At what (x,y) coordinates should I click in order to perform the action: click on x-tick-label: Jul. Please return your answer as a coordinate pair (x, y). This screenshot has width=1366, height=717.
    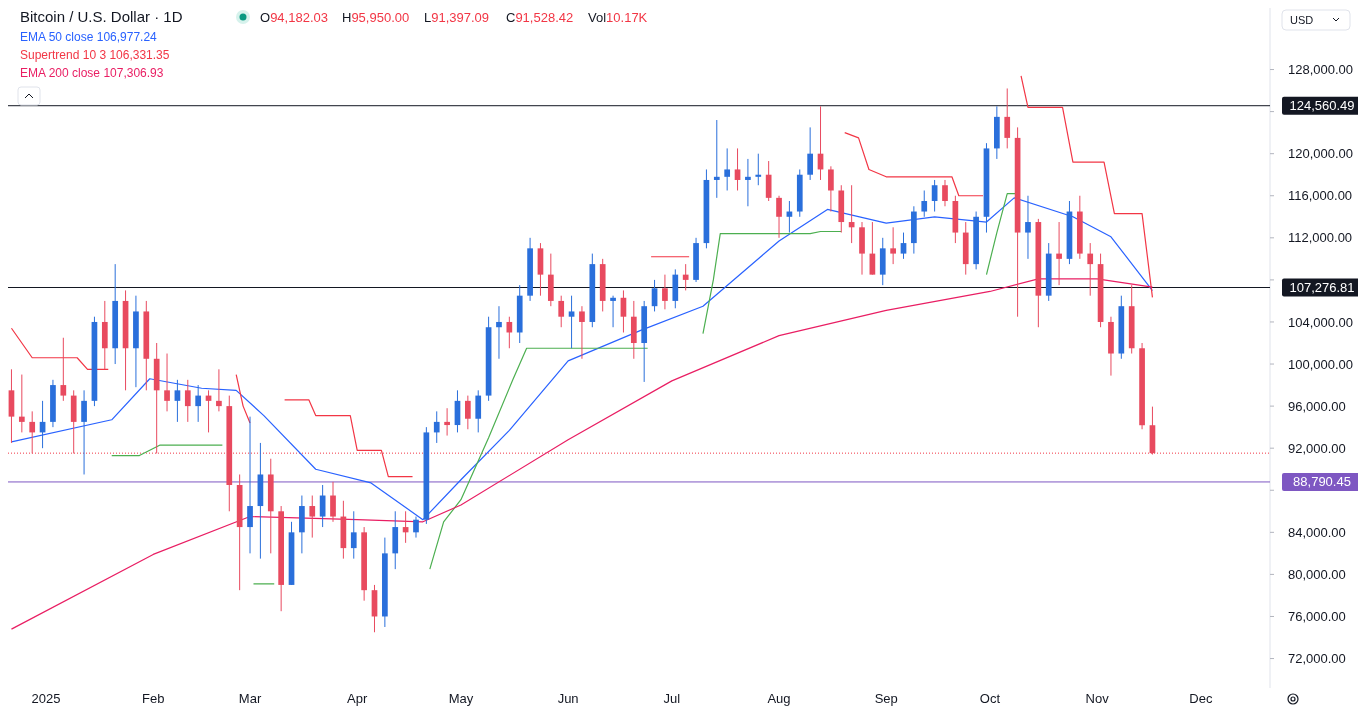
    Looking at the image, I should click on (672, 698).